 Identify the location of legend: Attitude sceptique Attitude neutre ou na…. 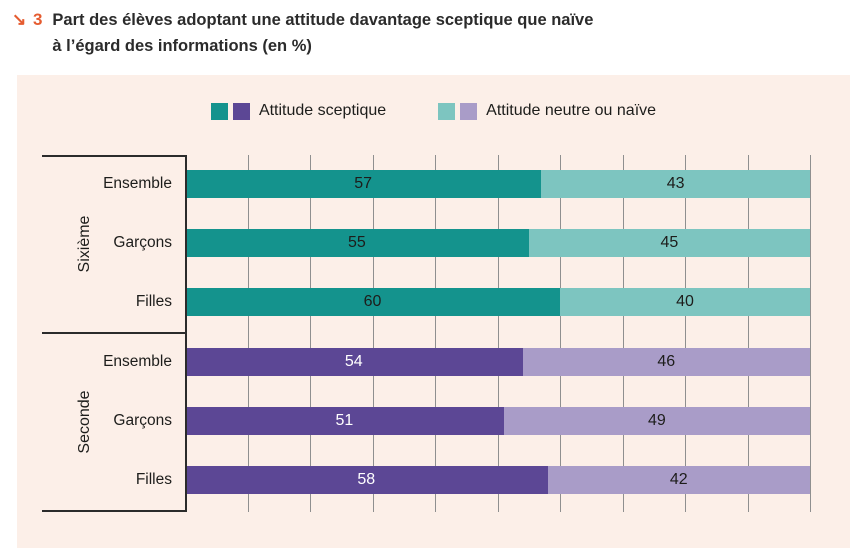
(433, 111).